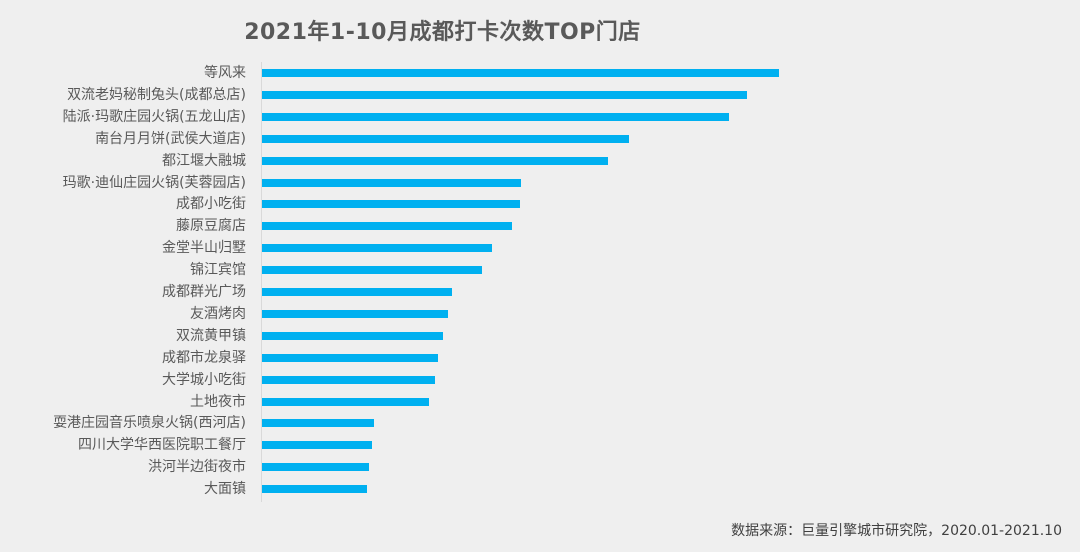 The height and width of the screenshot is (552, 1080). Describe the element at coordinates (261, 282) in the screenshot. I see `category-axis-line` at that location.